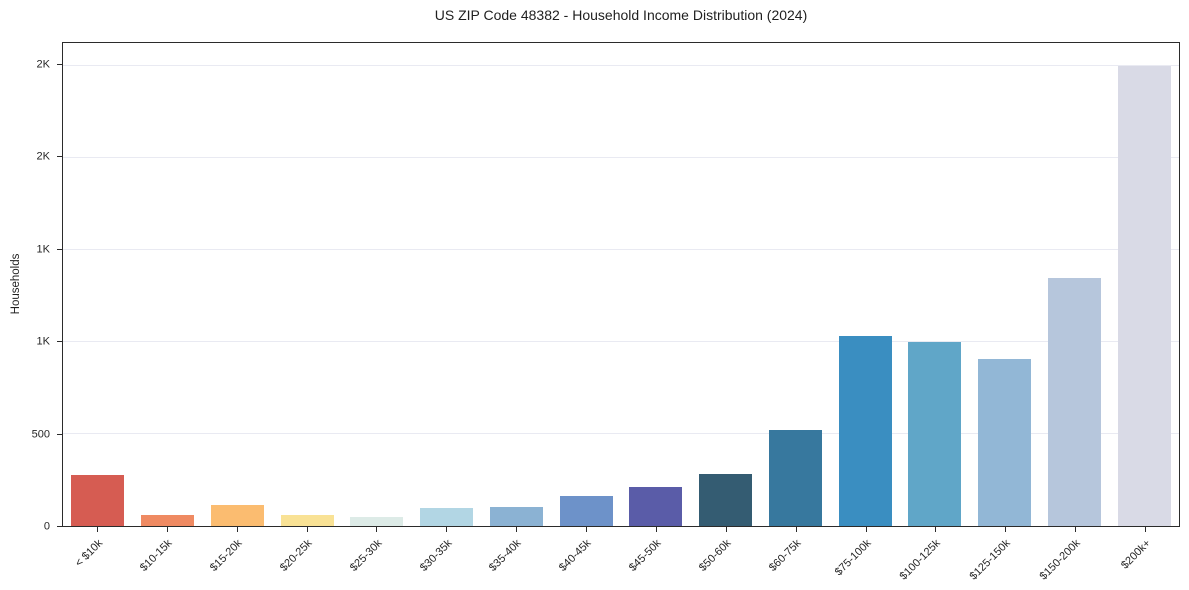 Image resolution: width=1189 pixels, height=590 pixels. Describe the element at coordinates (436, 555) in the screenshot. I see `x-tick-label: $30-35k` at that location.